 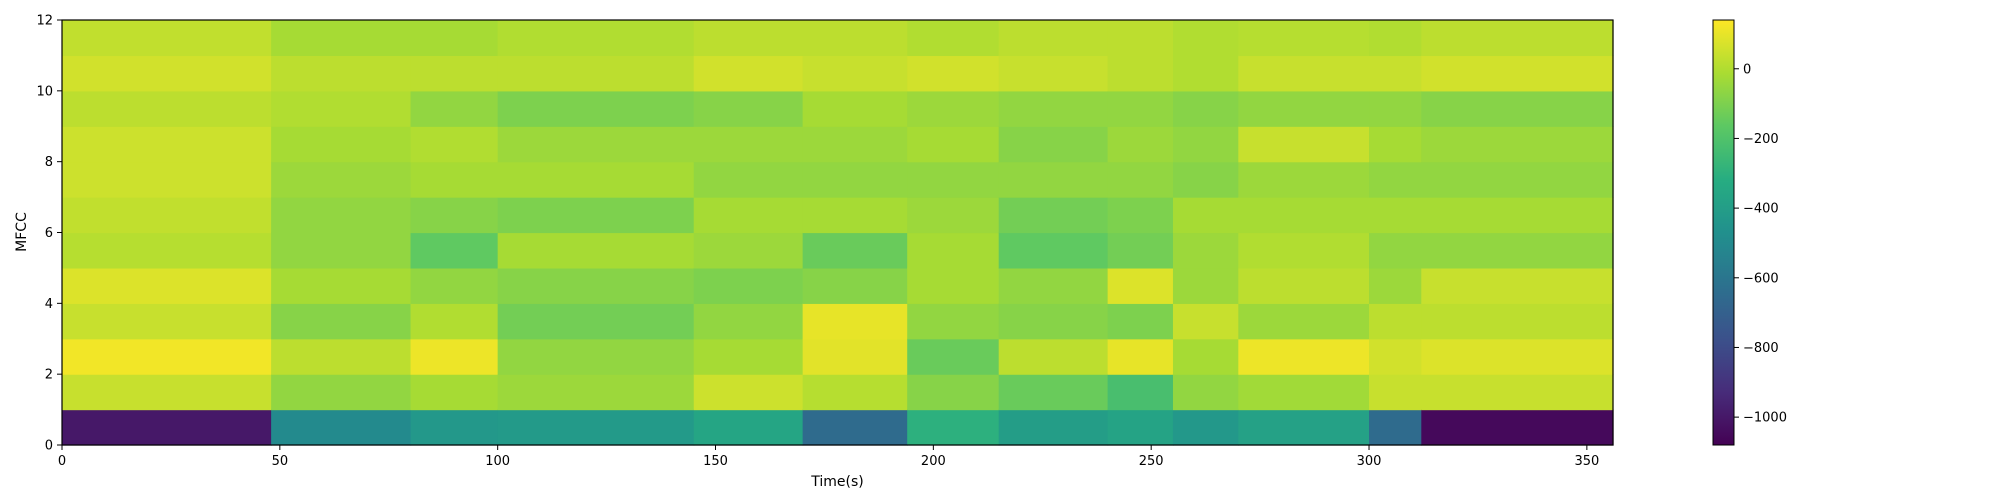 What do you see at coordinates (953, 179) in the screenshot?
I see `heatmap-cell-s6-c7` at bounding box center [953, 179].